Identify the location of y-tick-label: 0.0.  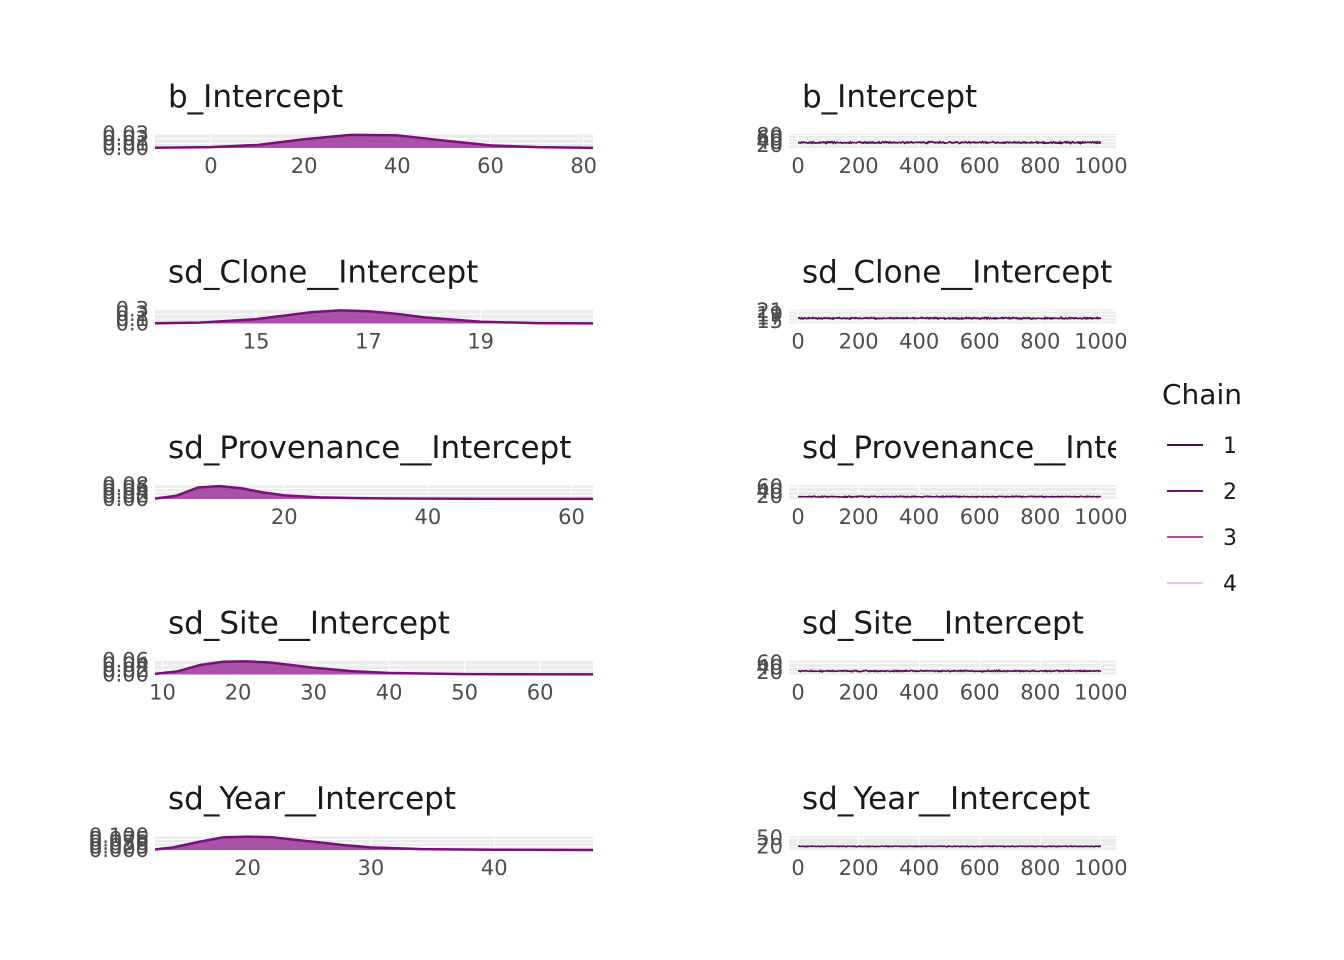
(132, 324).